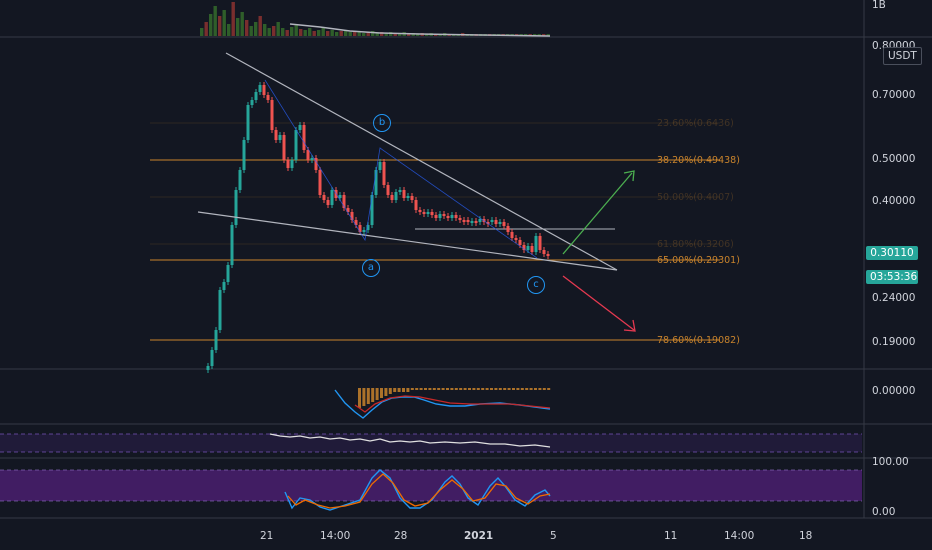 The width and height of the screenshot is (932, 550). What do you see at coordinates (698, 340) in the screenshot?
I see `fib-level-label: 78.60%(0.19082)` at bounding box center [698, 340].